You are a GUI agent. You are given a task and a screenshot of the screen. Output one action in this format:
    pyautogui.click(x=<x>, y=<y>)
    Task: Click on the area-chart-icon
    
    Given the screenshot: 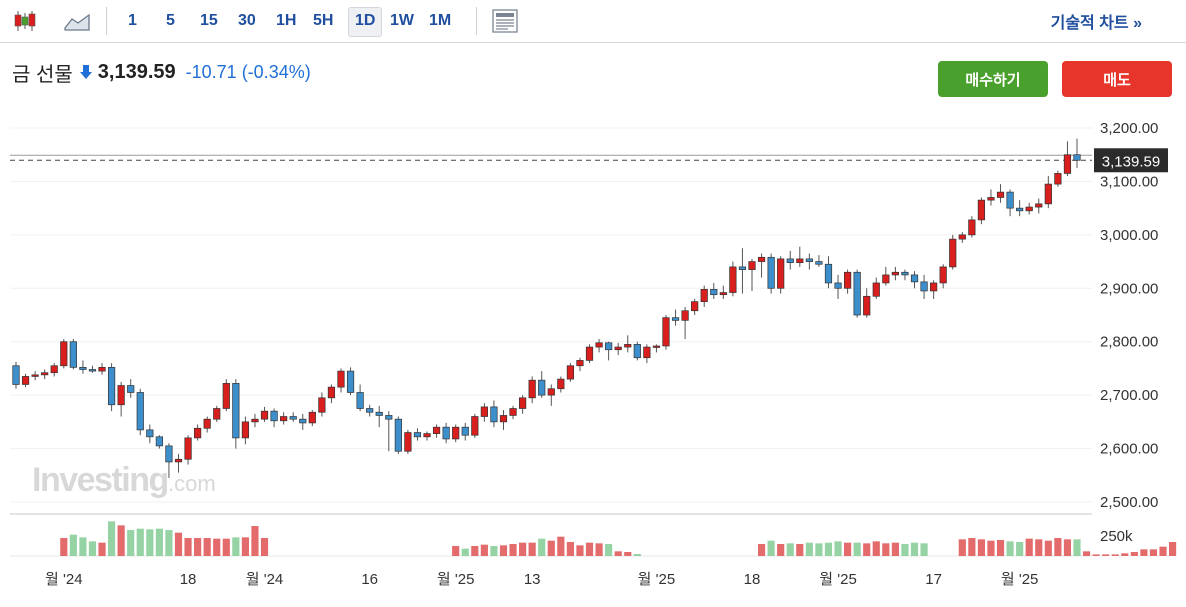 What is the action you would take?
    pyautogui.click(x=77, y=21)
    